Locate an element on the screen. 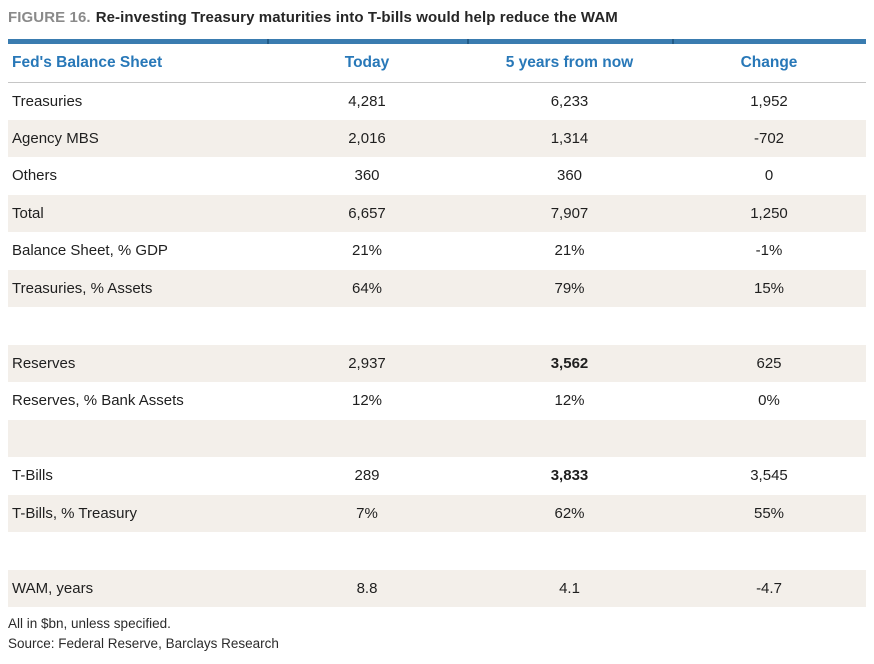 The height and width of the screenshot is (664, 874). row-label: T-Bills is located at coordinates (32, 476).